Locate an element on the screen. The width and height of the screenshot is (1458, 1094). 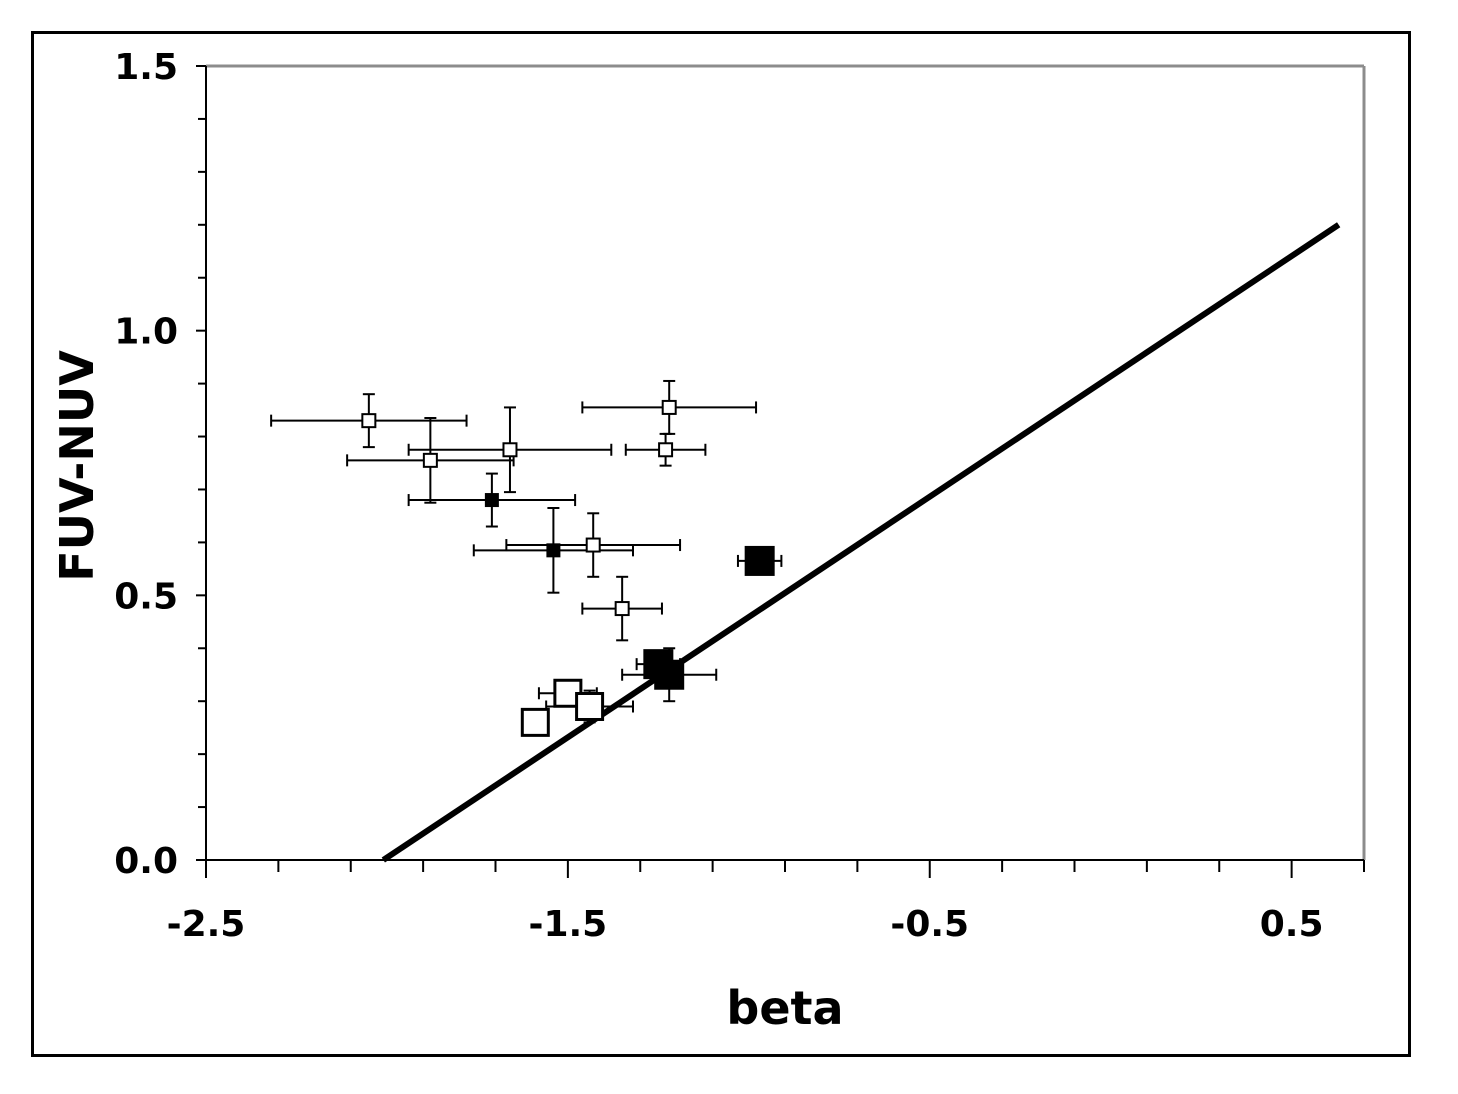
error-bars-group is located at coordinates (526, 556).